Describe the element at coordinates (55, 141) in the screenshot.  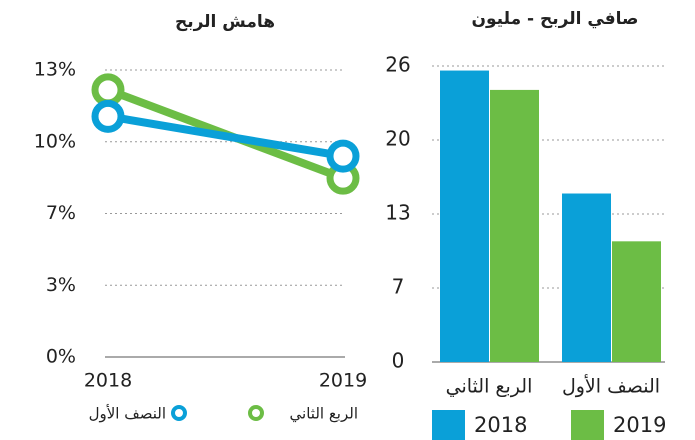
I see `y-tick-label: 10%` at that location.